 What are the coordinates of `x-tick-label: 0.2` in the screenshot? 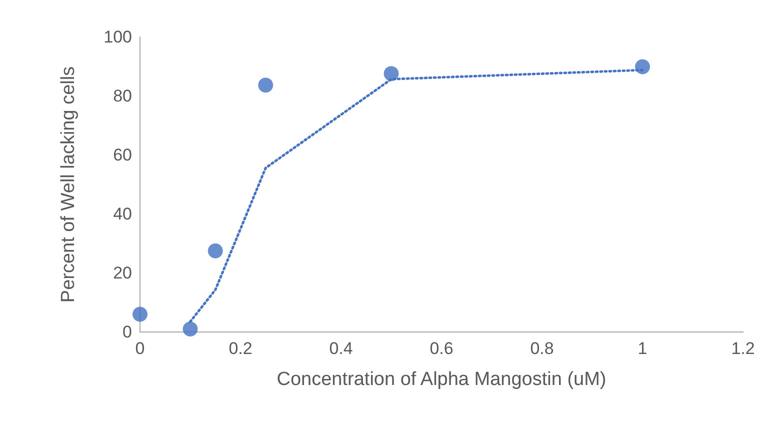 It's located at (240, 348).